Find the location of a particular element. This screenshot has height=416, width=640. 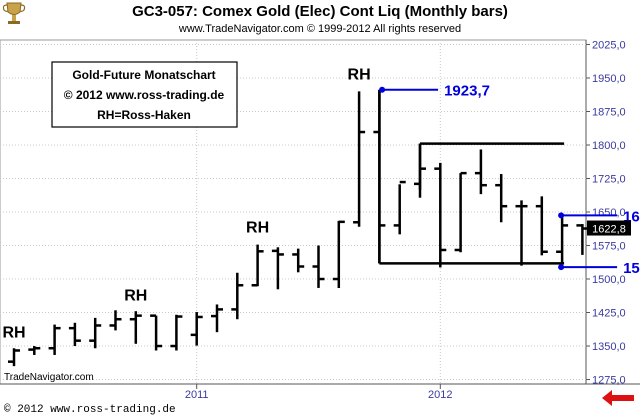

last-price-box: 1622,8 is located at coordinates (609, 228).